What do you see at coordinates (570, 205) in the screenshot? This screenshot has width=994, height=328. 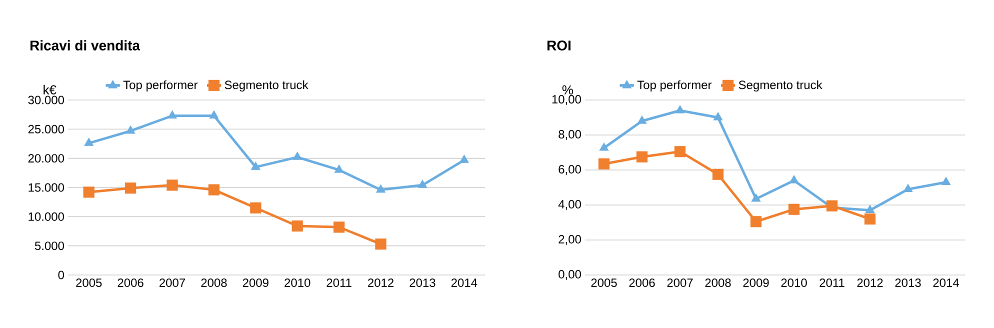 I see `y-tick-label: 4,00` at bounding box center [570, 205].